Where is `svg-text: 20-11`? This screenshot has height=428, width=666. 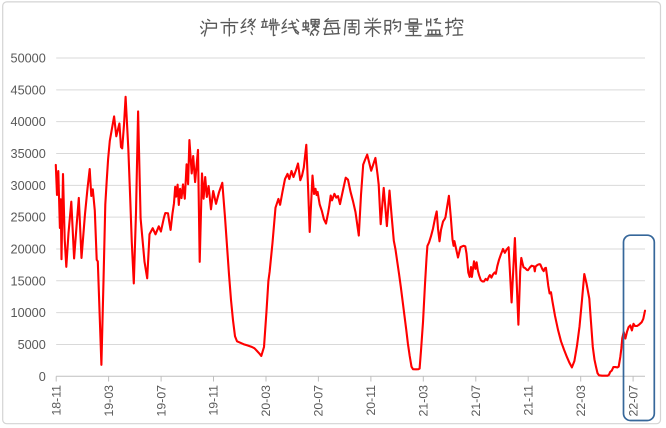
svg-text: 20-11 is located at coordinates (371, 400).